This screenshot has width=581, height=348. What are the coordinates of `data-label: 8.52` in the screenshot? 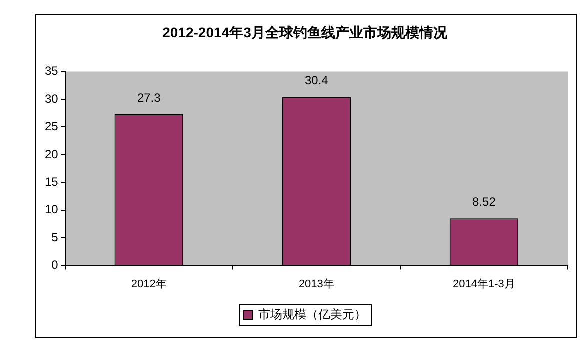 It's located at (484, 201).